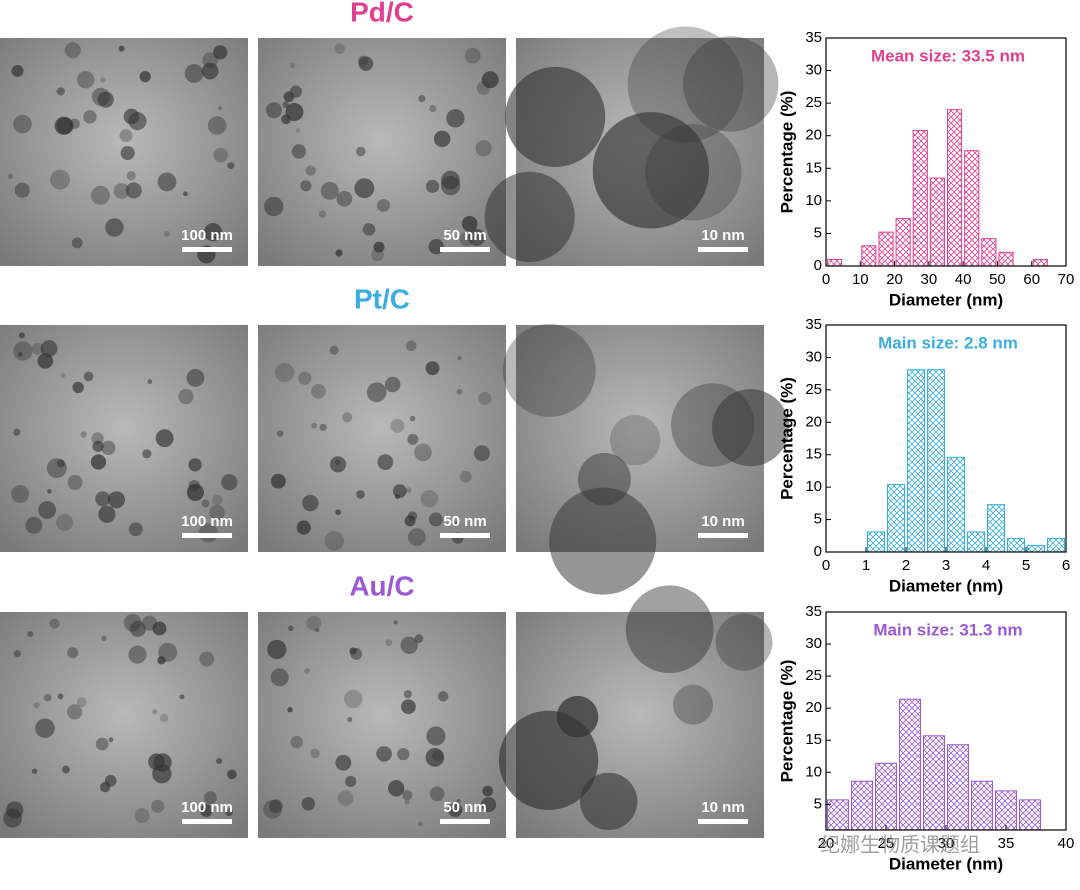  Describe the element at coordinates (826, 565) in the screenshot. I see `x-tick-label: 0` at that location.